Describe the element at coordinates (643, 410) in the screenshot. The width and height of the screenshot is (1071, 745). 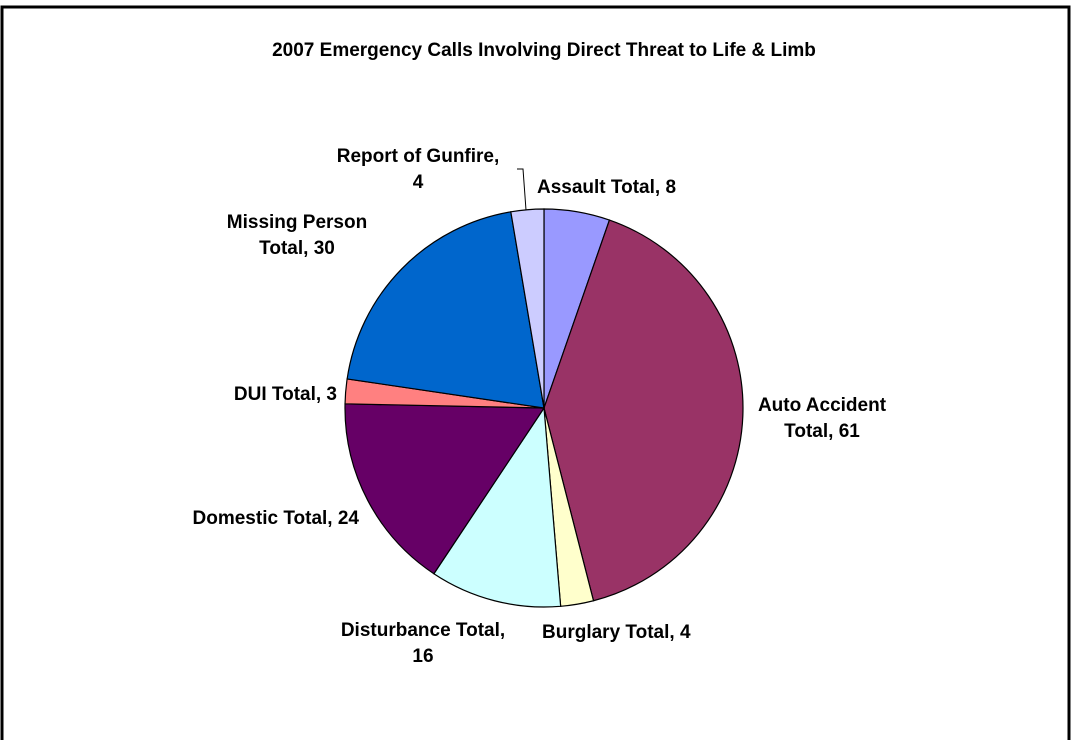
I see `pie-slice-auto-accident-total` at that location.